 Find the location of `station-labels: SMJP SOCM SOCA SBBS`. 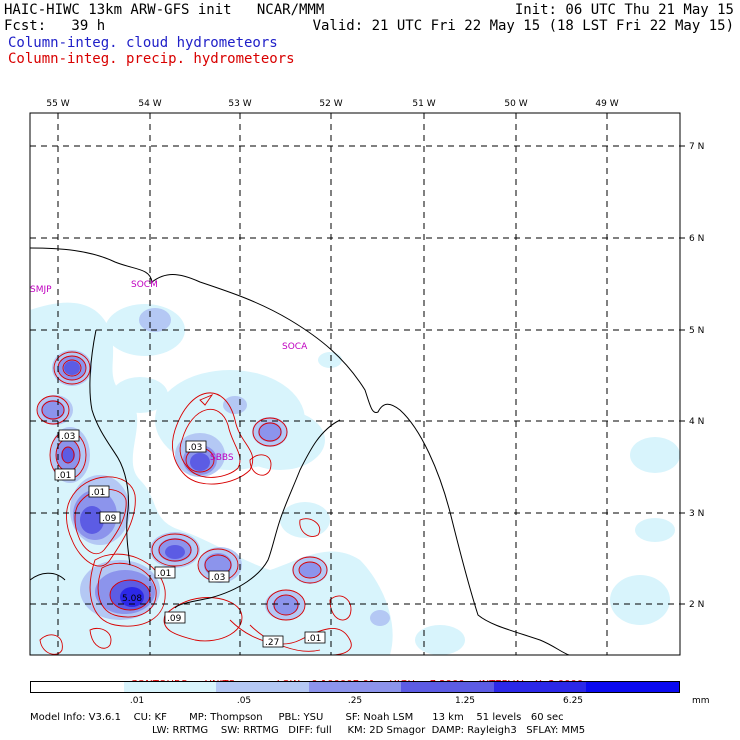

station-labels: SMJP SOCM SOCA SBBS is located at coordinates (169, 371).